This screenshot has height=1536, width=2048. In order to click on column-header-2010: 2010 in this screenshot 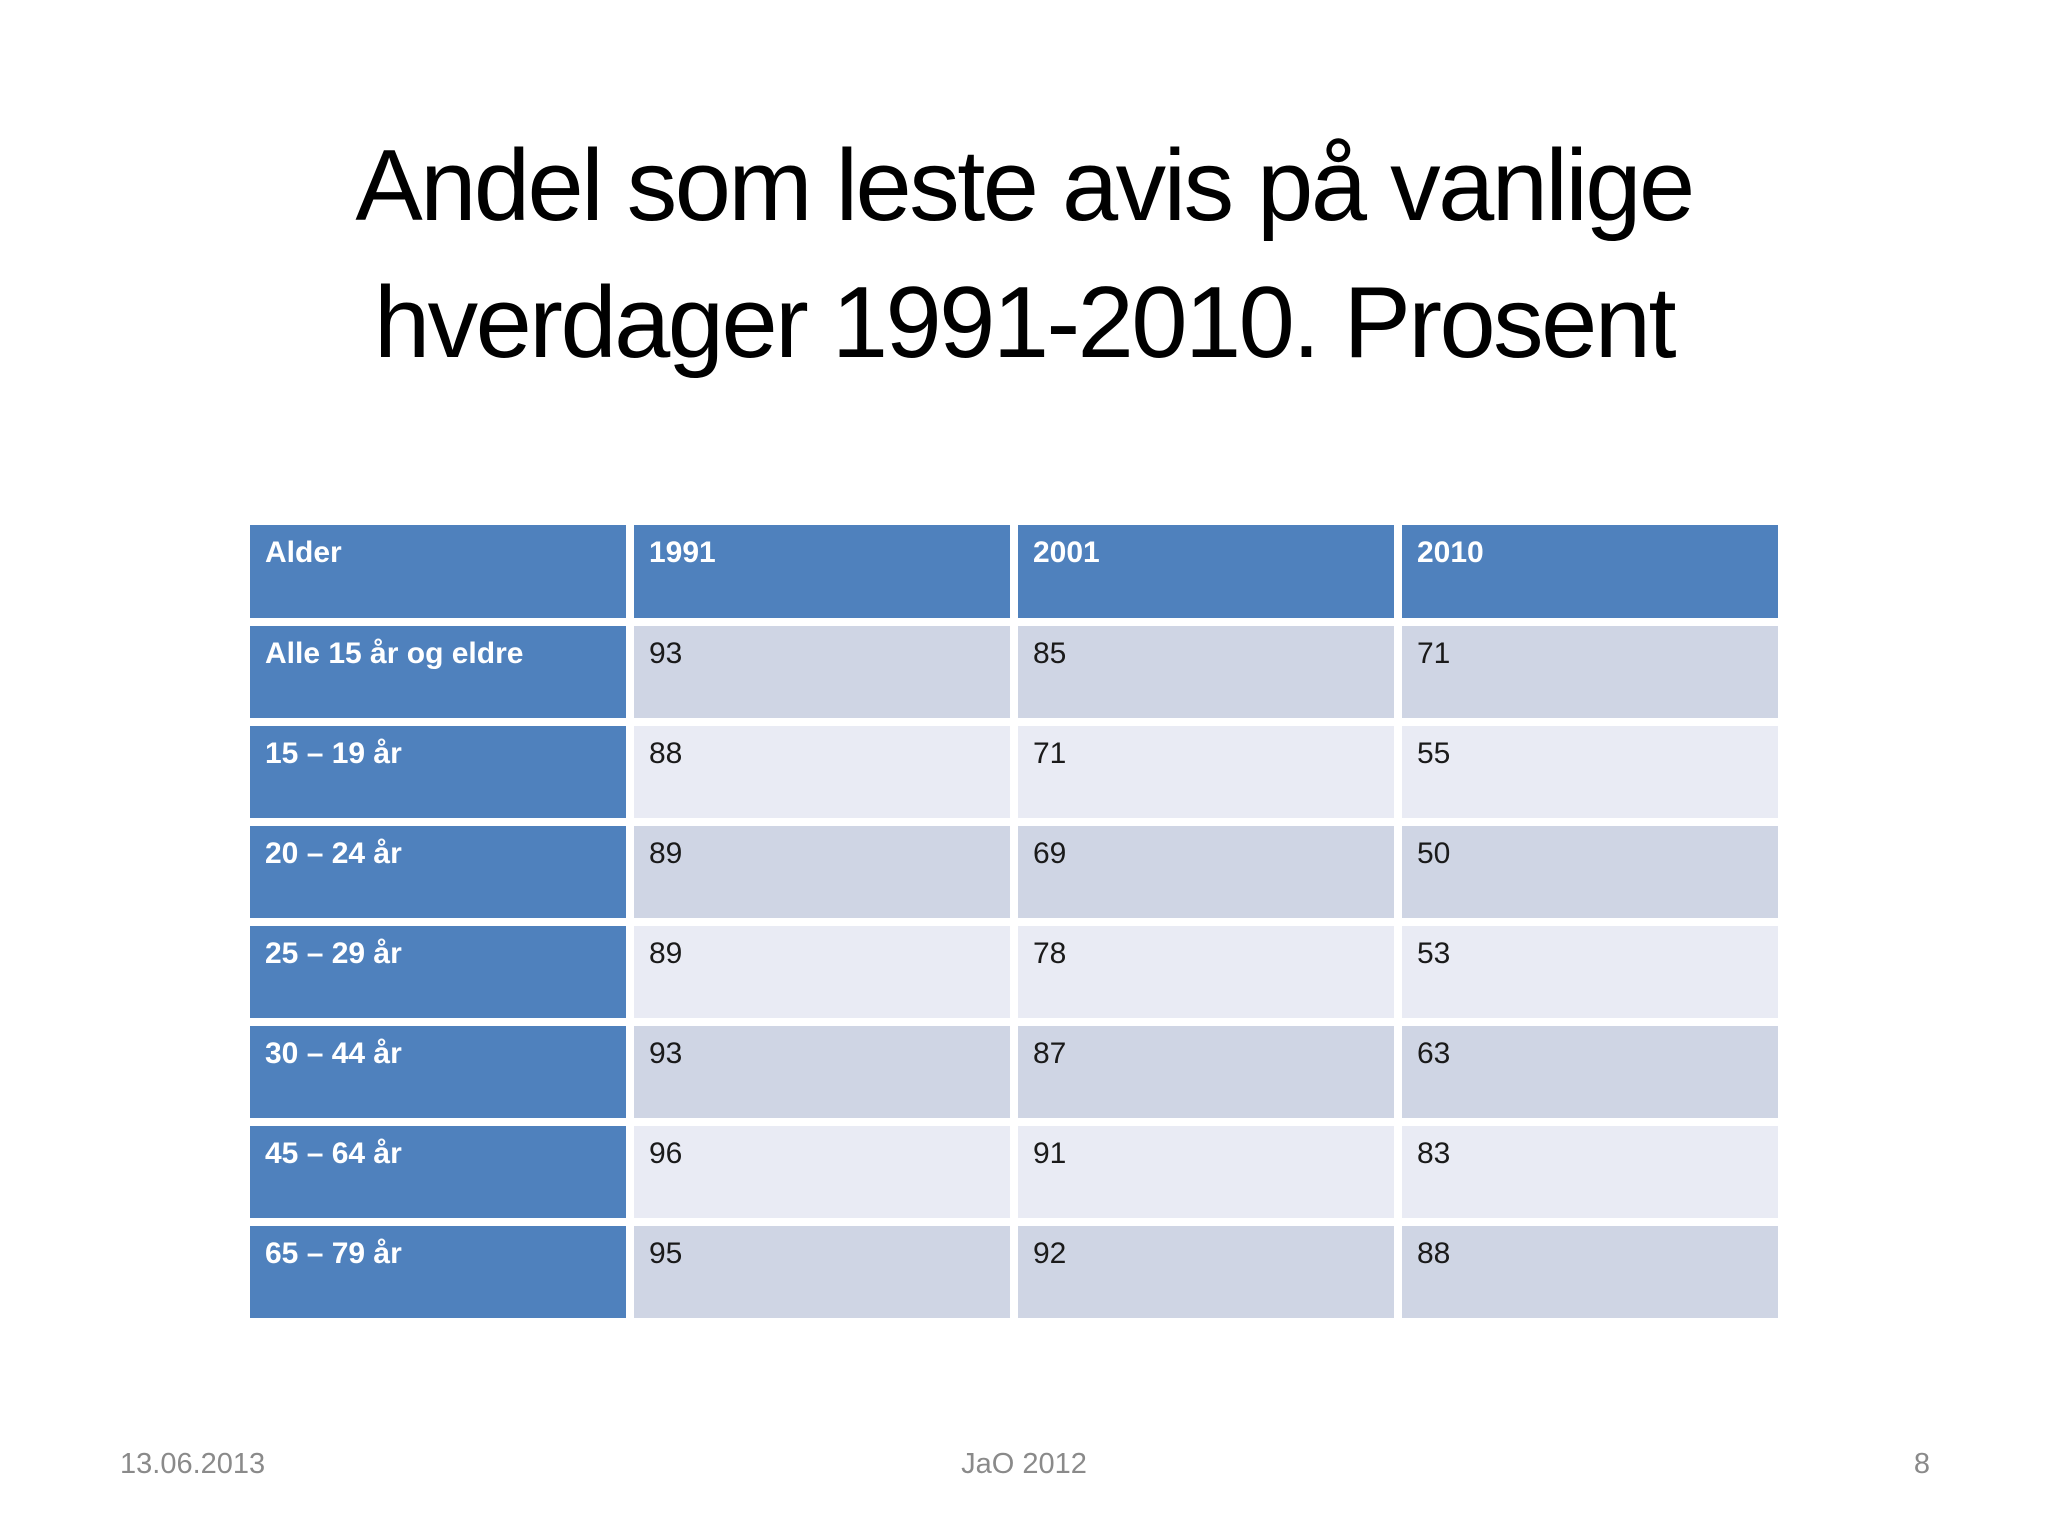, I will do `click(1590, 571)`.